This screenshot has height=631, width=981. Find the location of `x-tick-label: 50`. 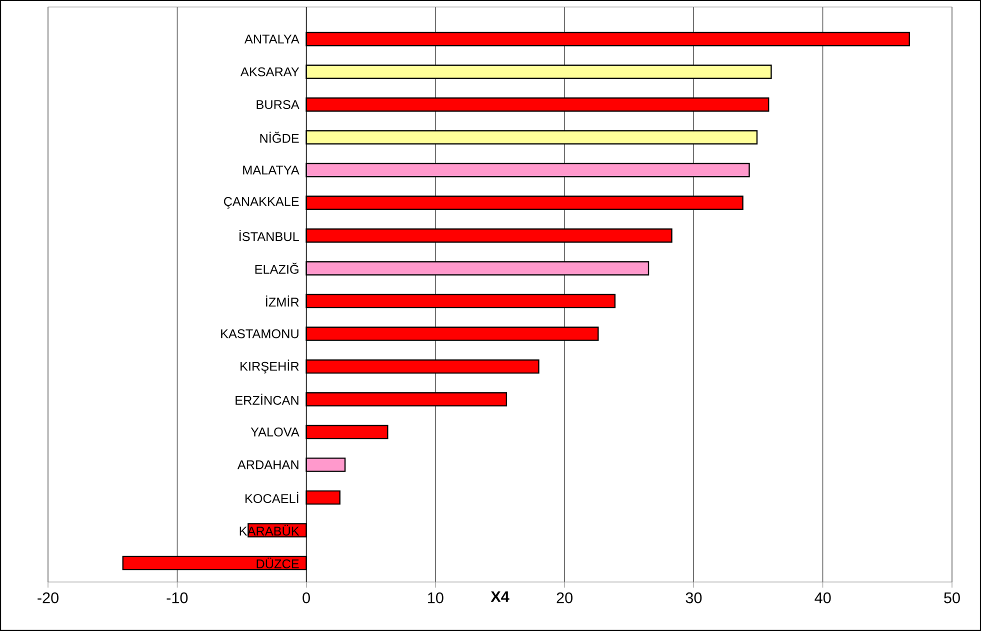

x-tick-label: 50 is located at coordinates (952, 598).